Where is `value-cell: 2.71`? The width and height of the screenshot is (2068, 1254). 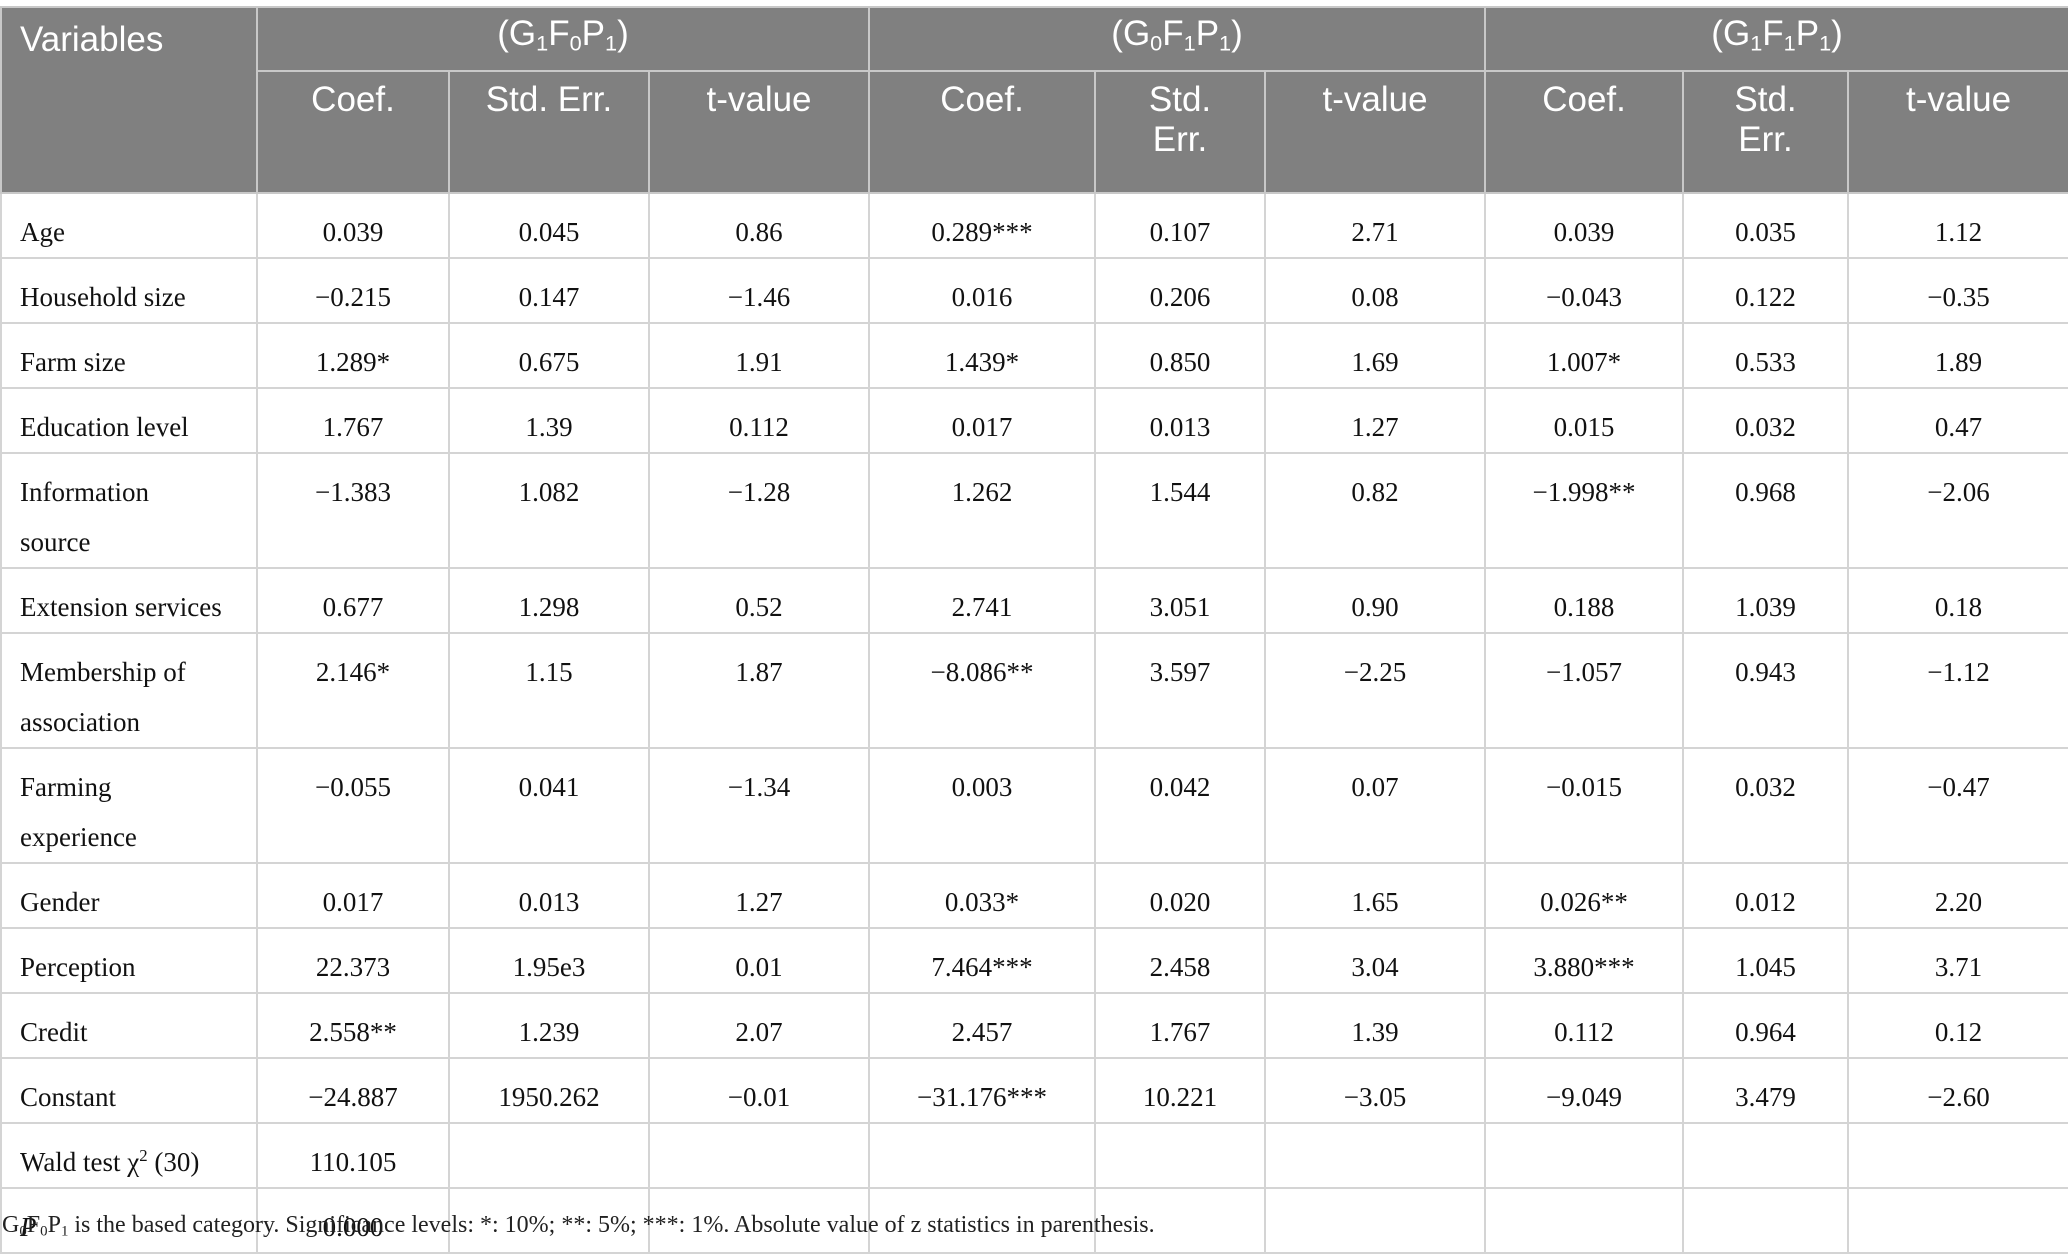 value-cell: 2.71 is located at coordinates (1375, 225).